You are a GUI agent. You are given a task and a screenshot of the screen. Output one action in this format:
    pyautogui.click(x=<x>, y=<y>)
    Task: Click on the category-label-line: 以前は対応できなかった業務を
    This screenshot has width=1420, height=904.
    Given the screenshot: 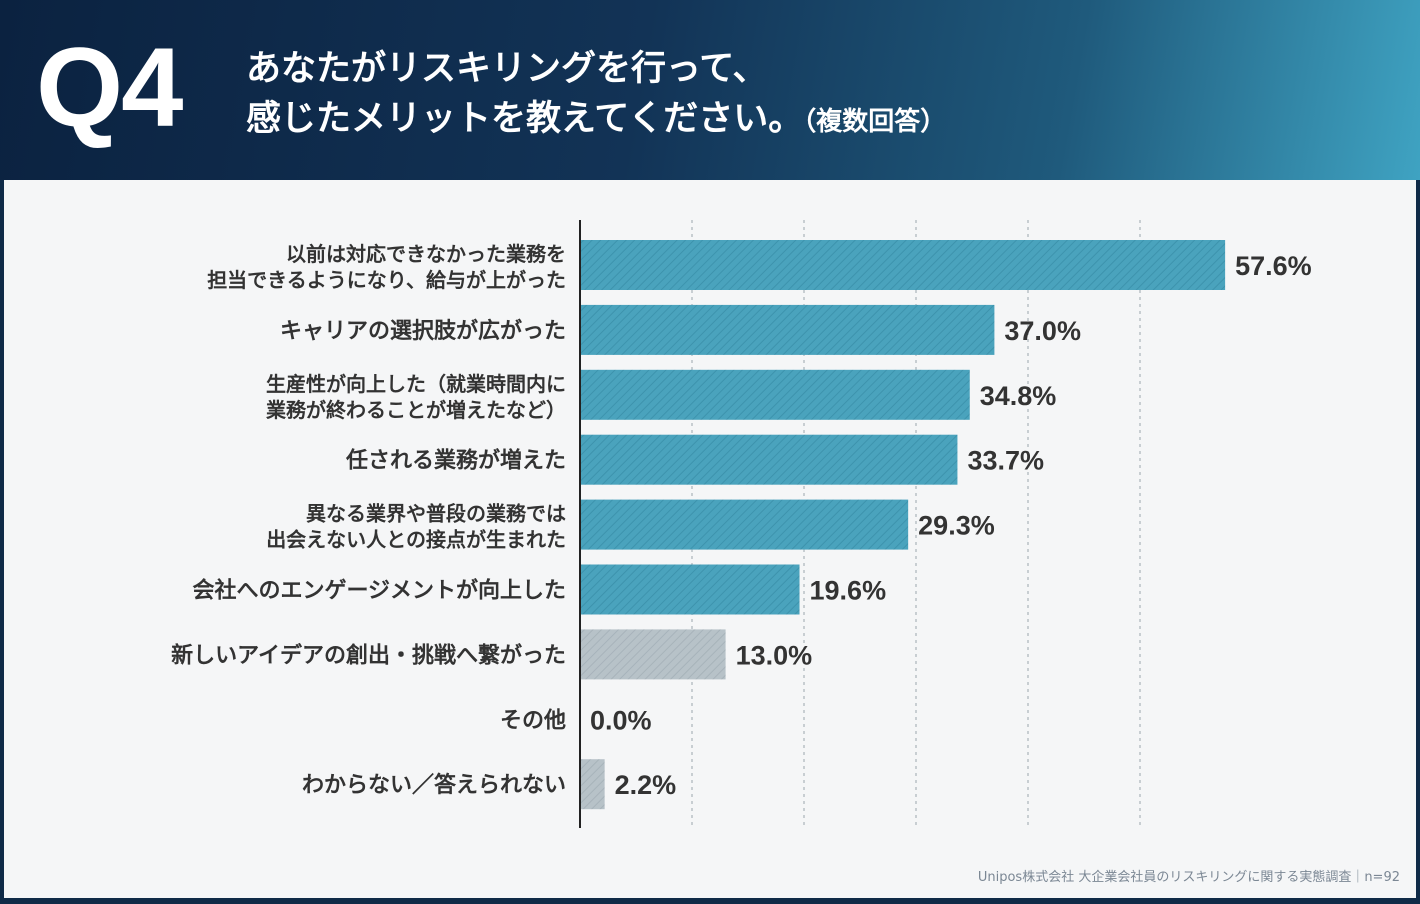 What is the action you would take?
    pyautogui.click(x=426, y=254)
    